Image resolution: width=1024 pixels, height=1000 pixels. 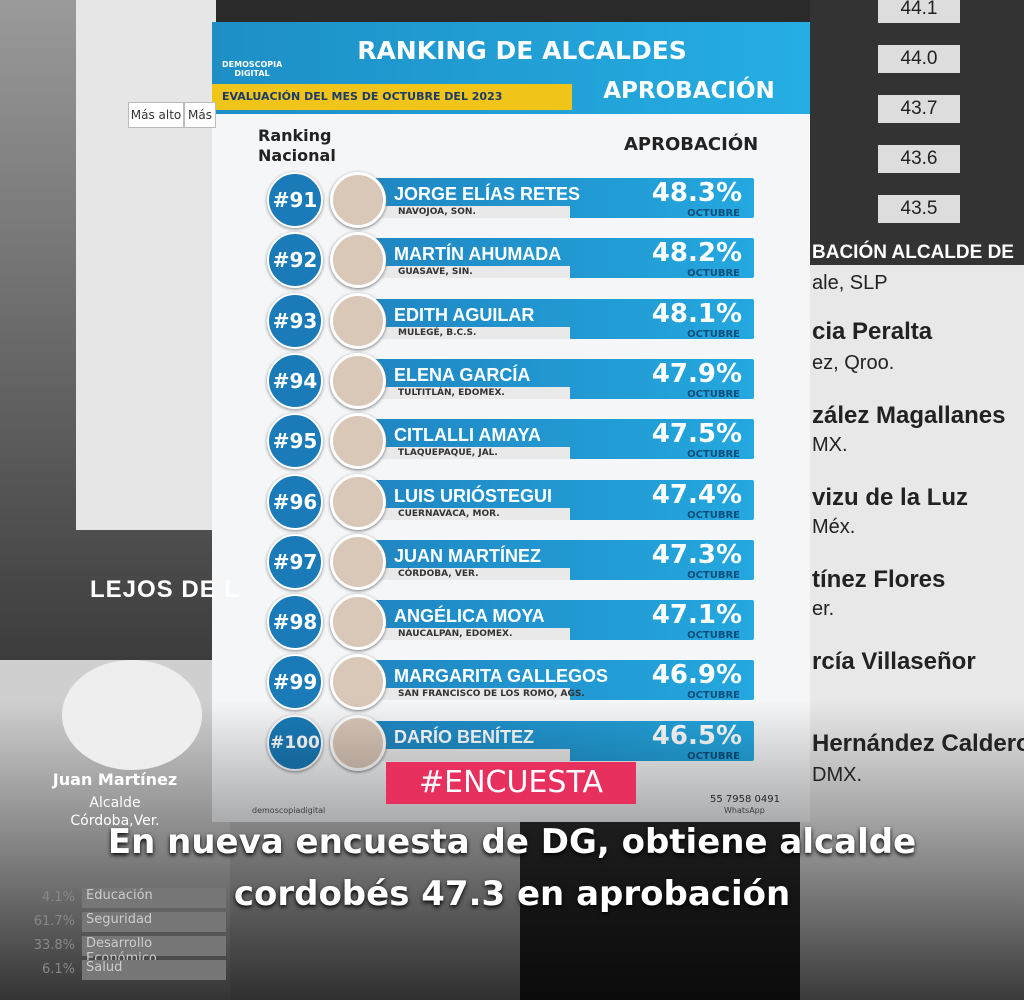 What do you see at coordinates (451, 392) in the screenshot?
I see `place: TULTITLÁN, EDOMEX.` at bounding box center [451, 392].